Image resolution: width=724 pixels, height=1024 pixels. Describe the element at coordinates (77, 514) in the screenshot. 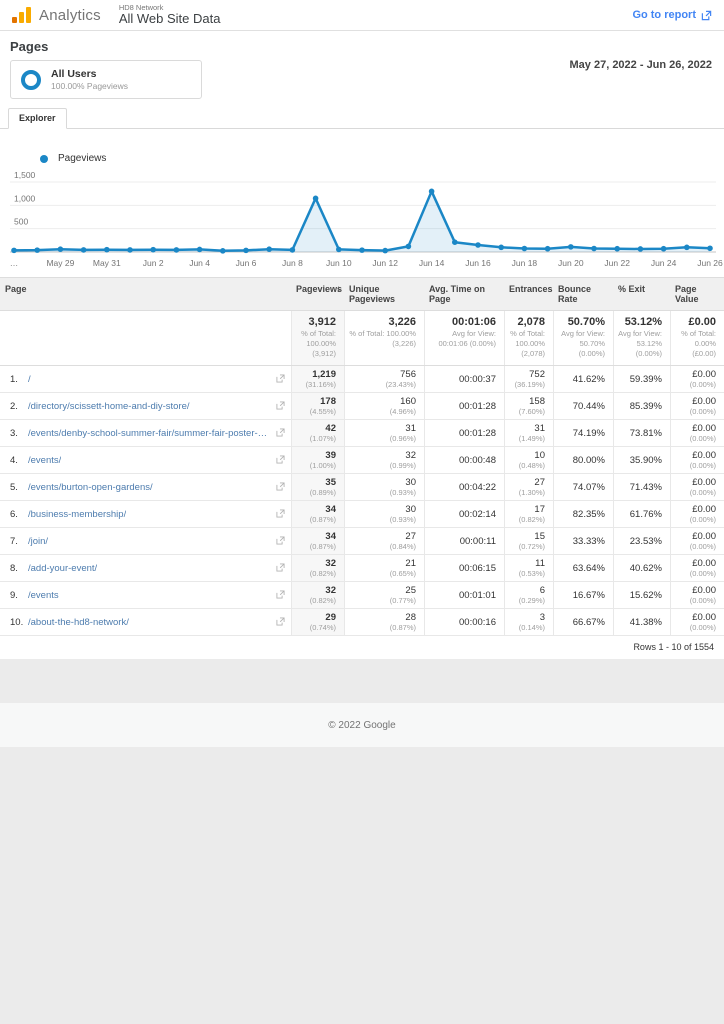

I see `page-link: /business-membership/` at that location.